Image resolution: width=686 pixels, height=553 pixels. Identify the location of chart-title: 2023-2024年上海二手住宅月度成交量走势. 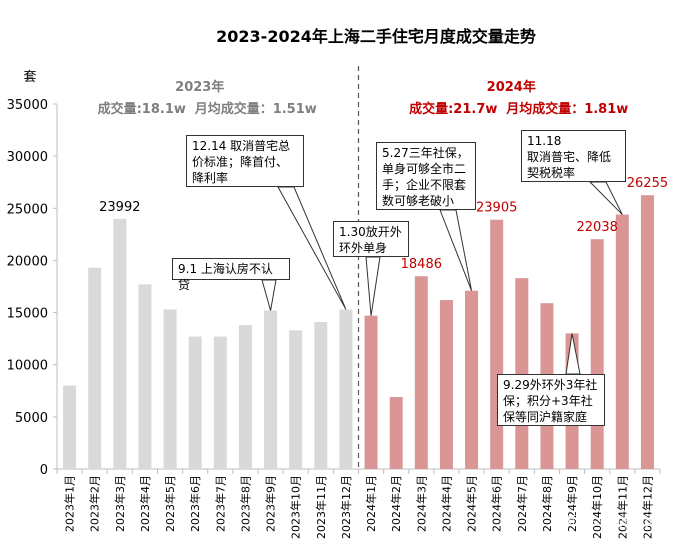
(376, 36).